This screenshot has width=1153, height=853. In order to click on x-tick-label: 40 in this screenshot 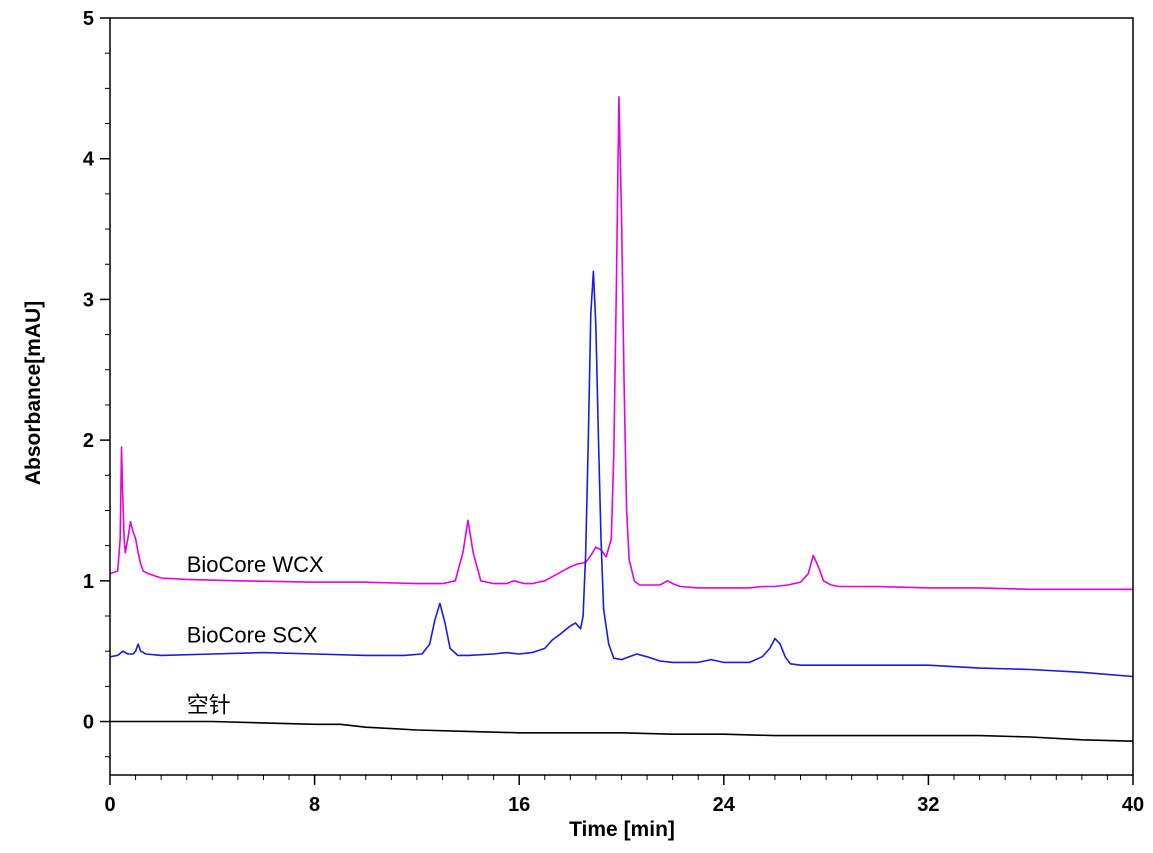, I will do `click(1133, 805)`.